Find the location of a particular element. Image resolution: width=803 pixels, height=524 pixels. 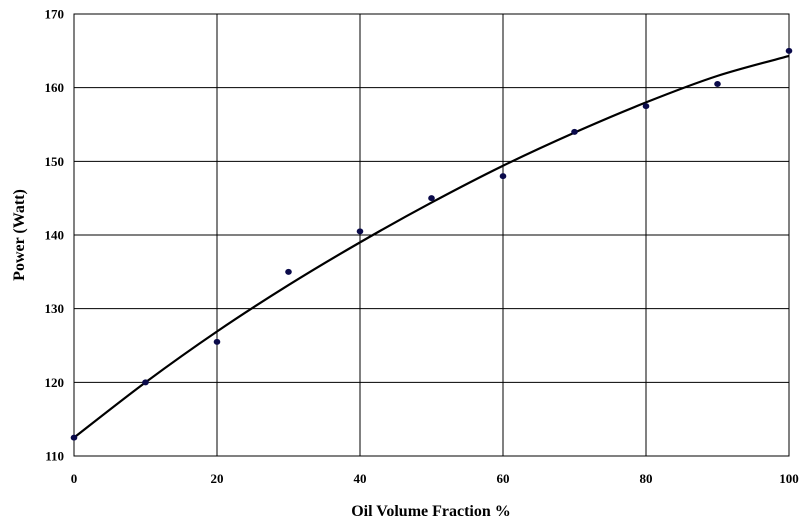

y-tick-labels: 110 120 130 140 150 160 170 is located at coordinates (55, 235).